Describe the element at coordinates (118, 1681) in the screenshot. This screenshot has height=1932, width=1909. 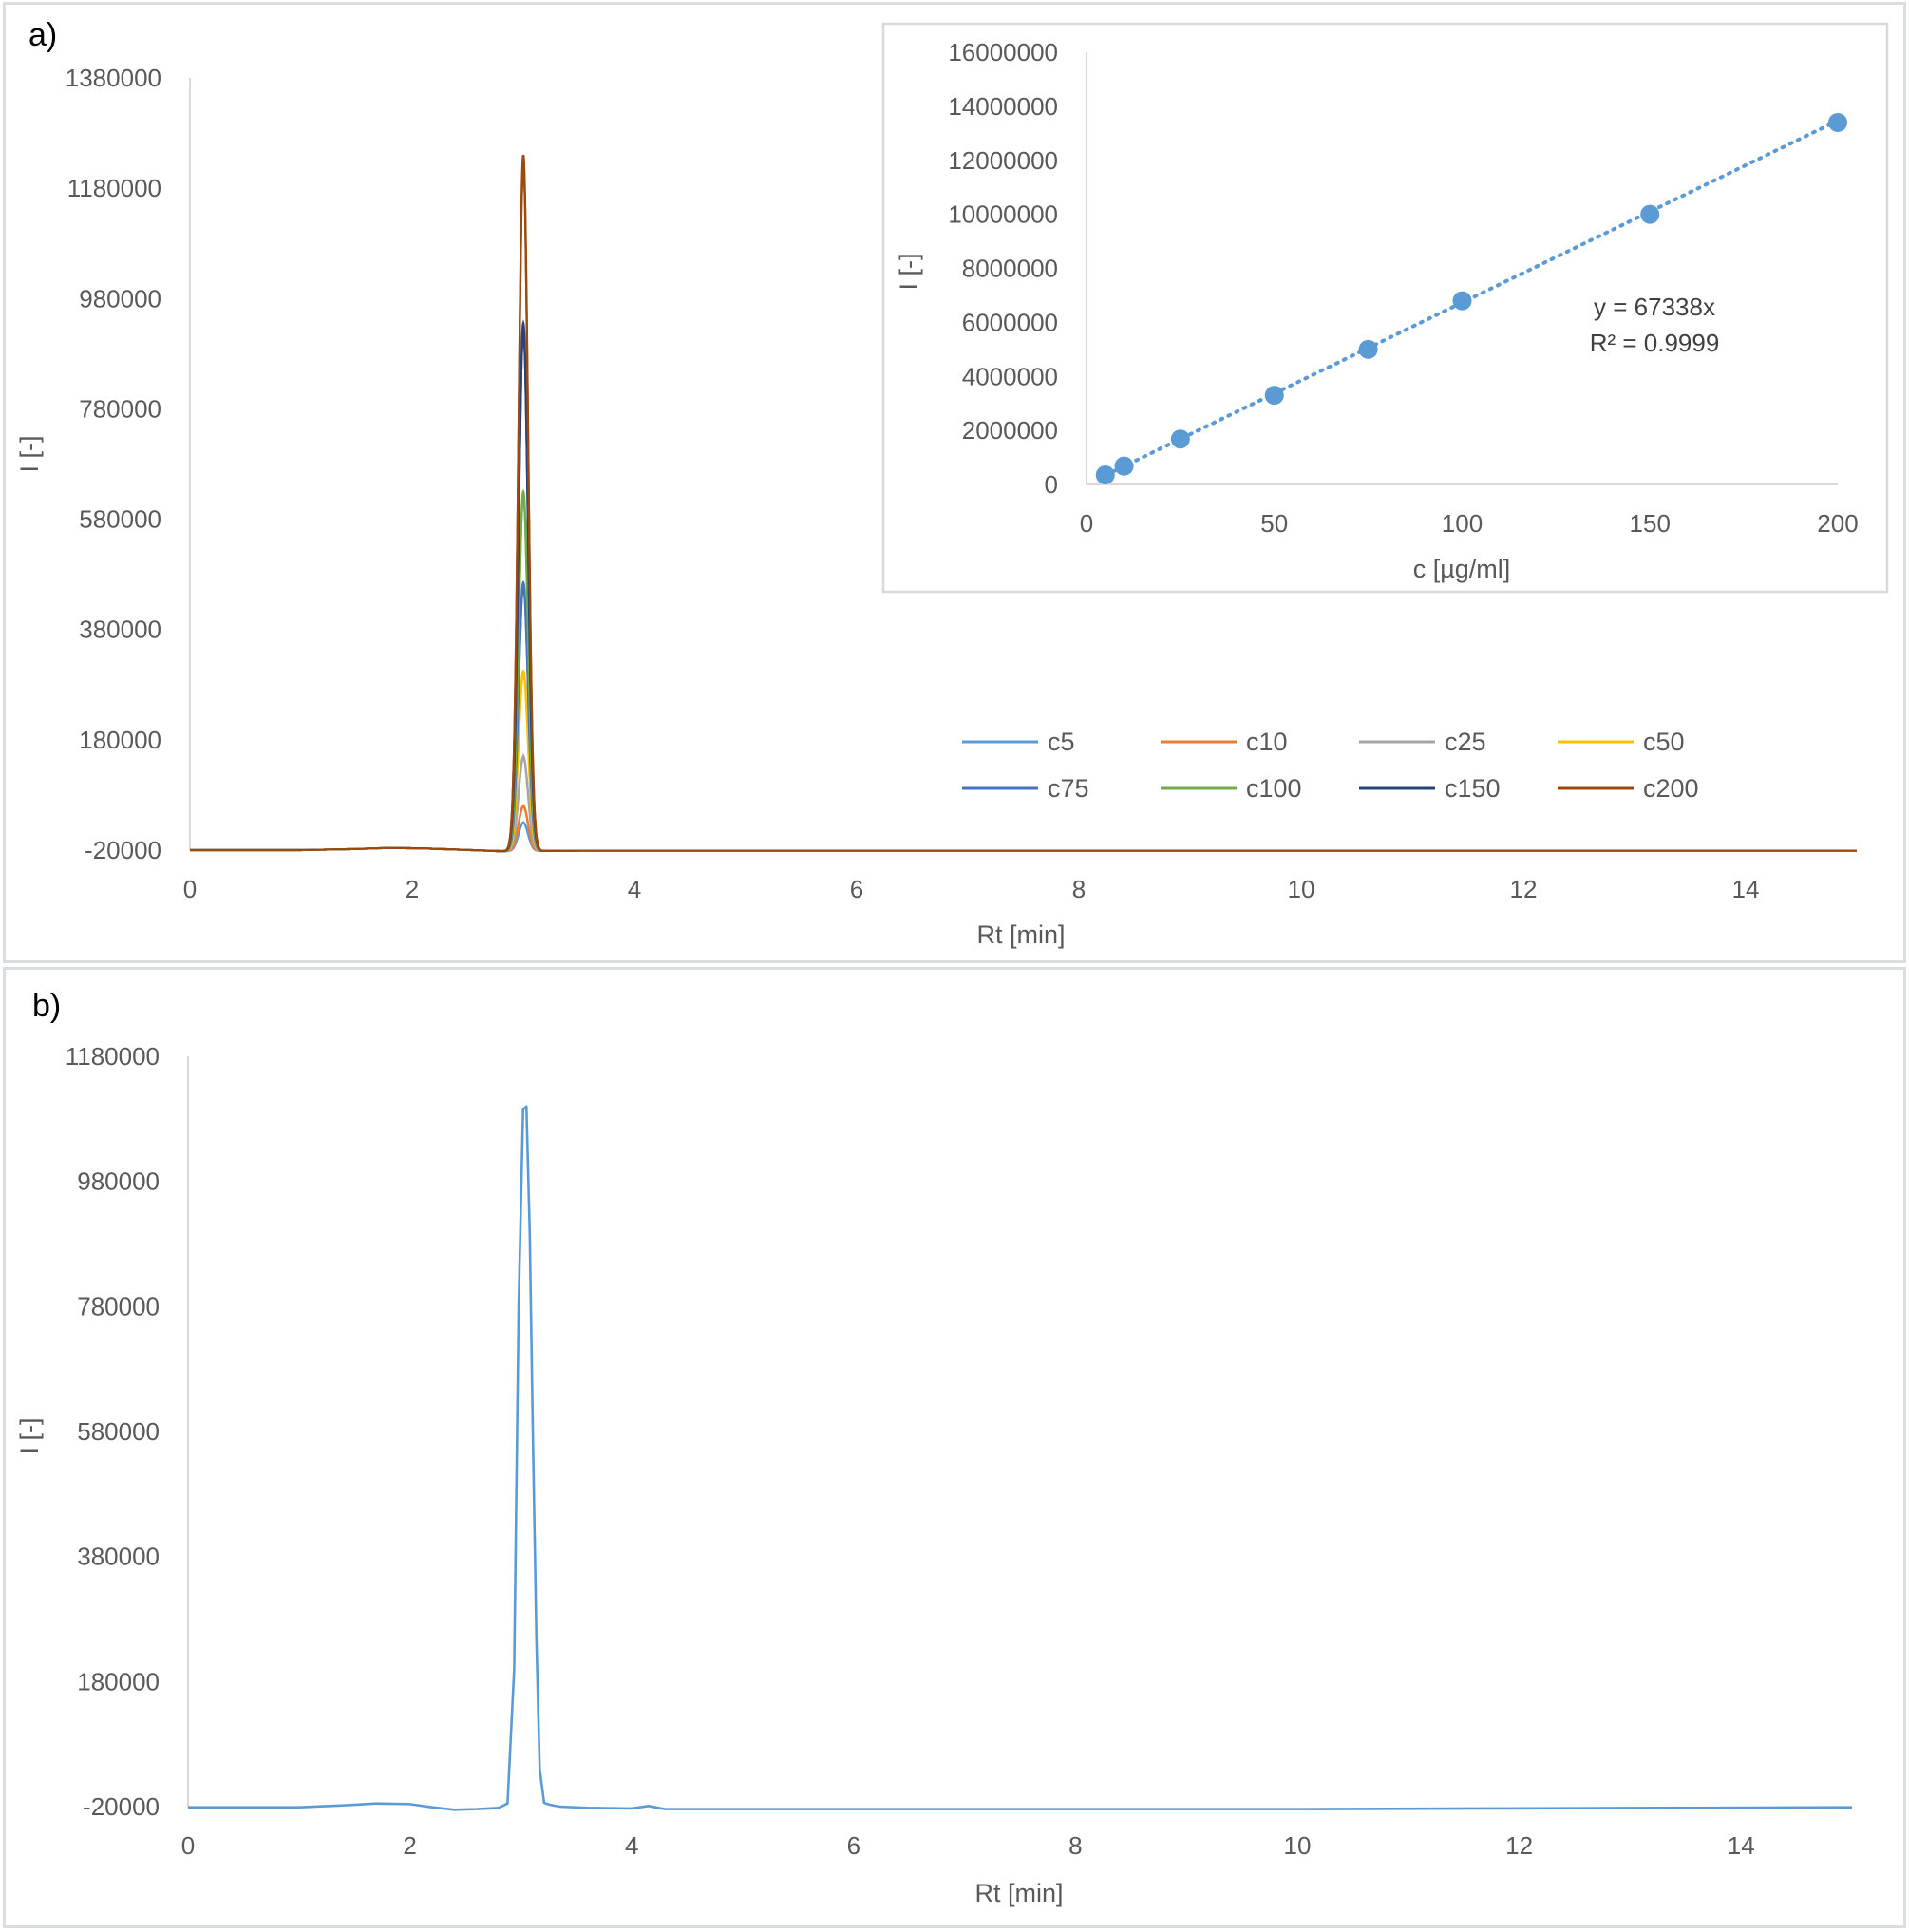
I see `chart-b-y-tick-label: 180000` at that location.